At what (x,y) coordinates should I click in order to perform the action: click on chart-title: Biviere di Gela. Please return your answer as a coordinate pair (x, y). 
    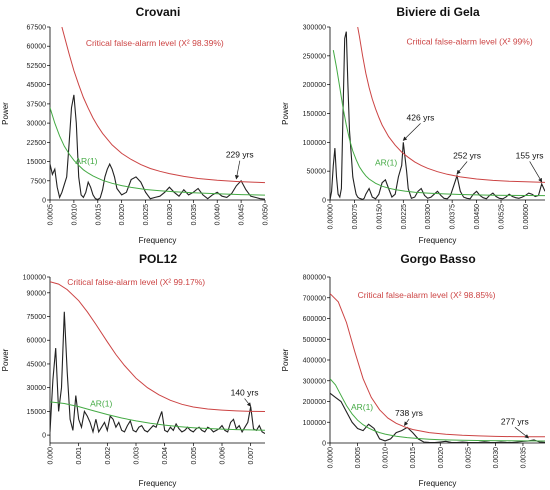
    Looking at the image, I should click on (438, 12).